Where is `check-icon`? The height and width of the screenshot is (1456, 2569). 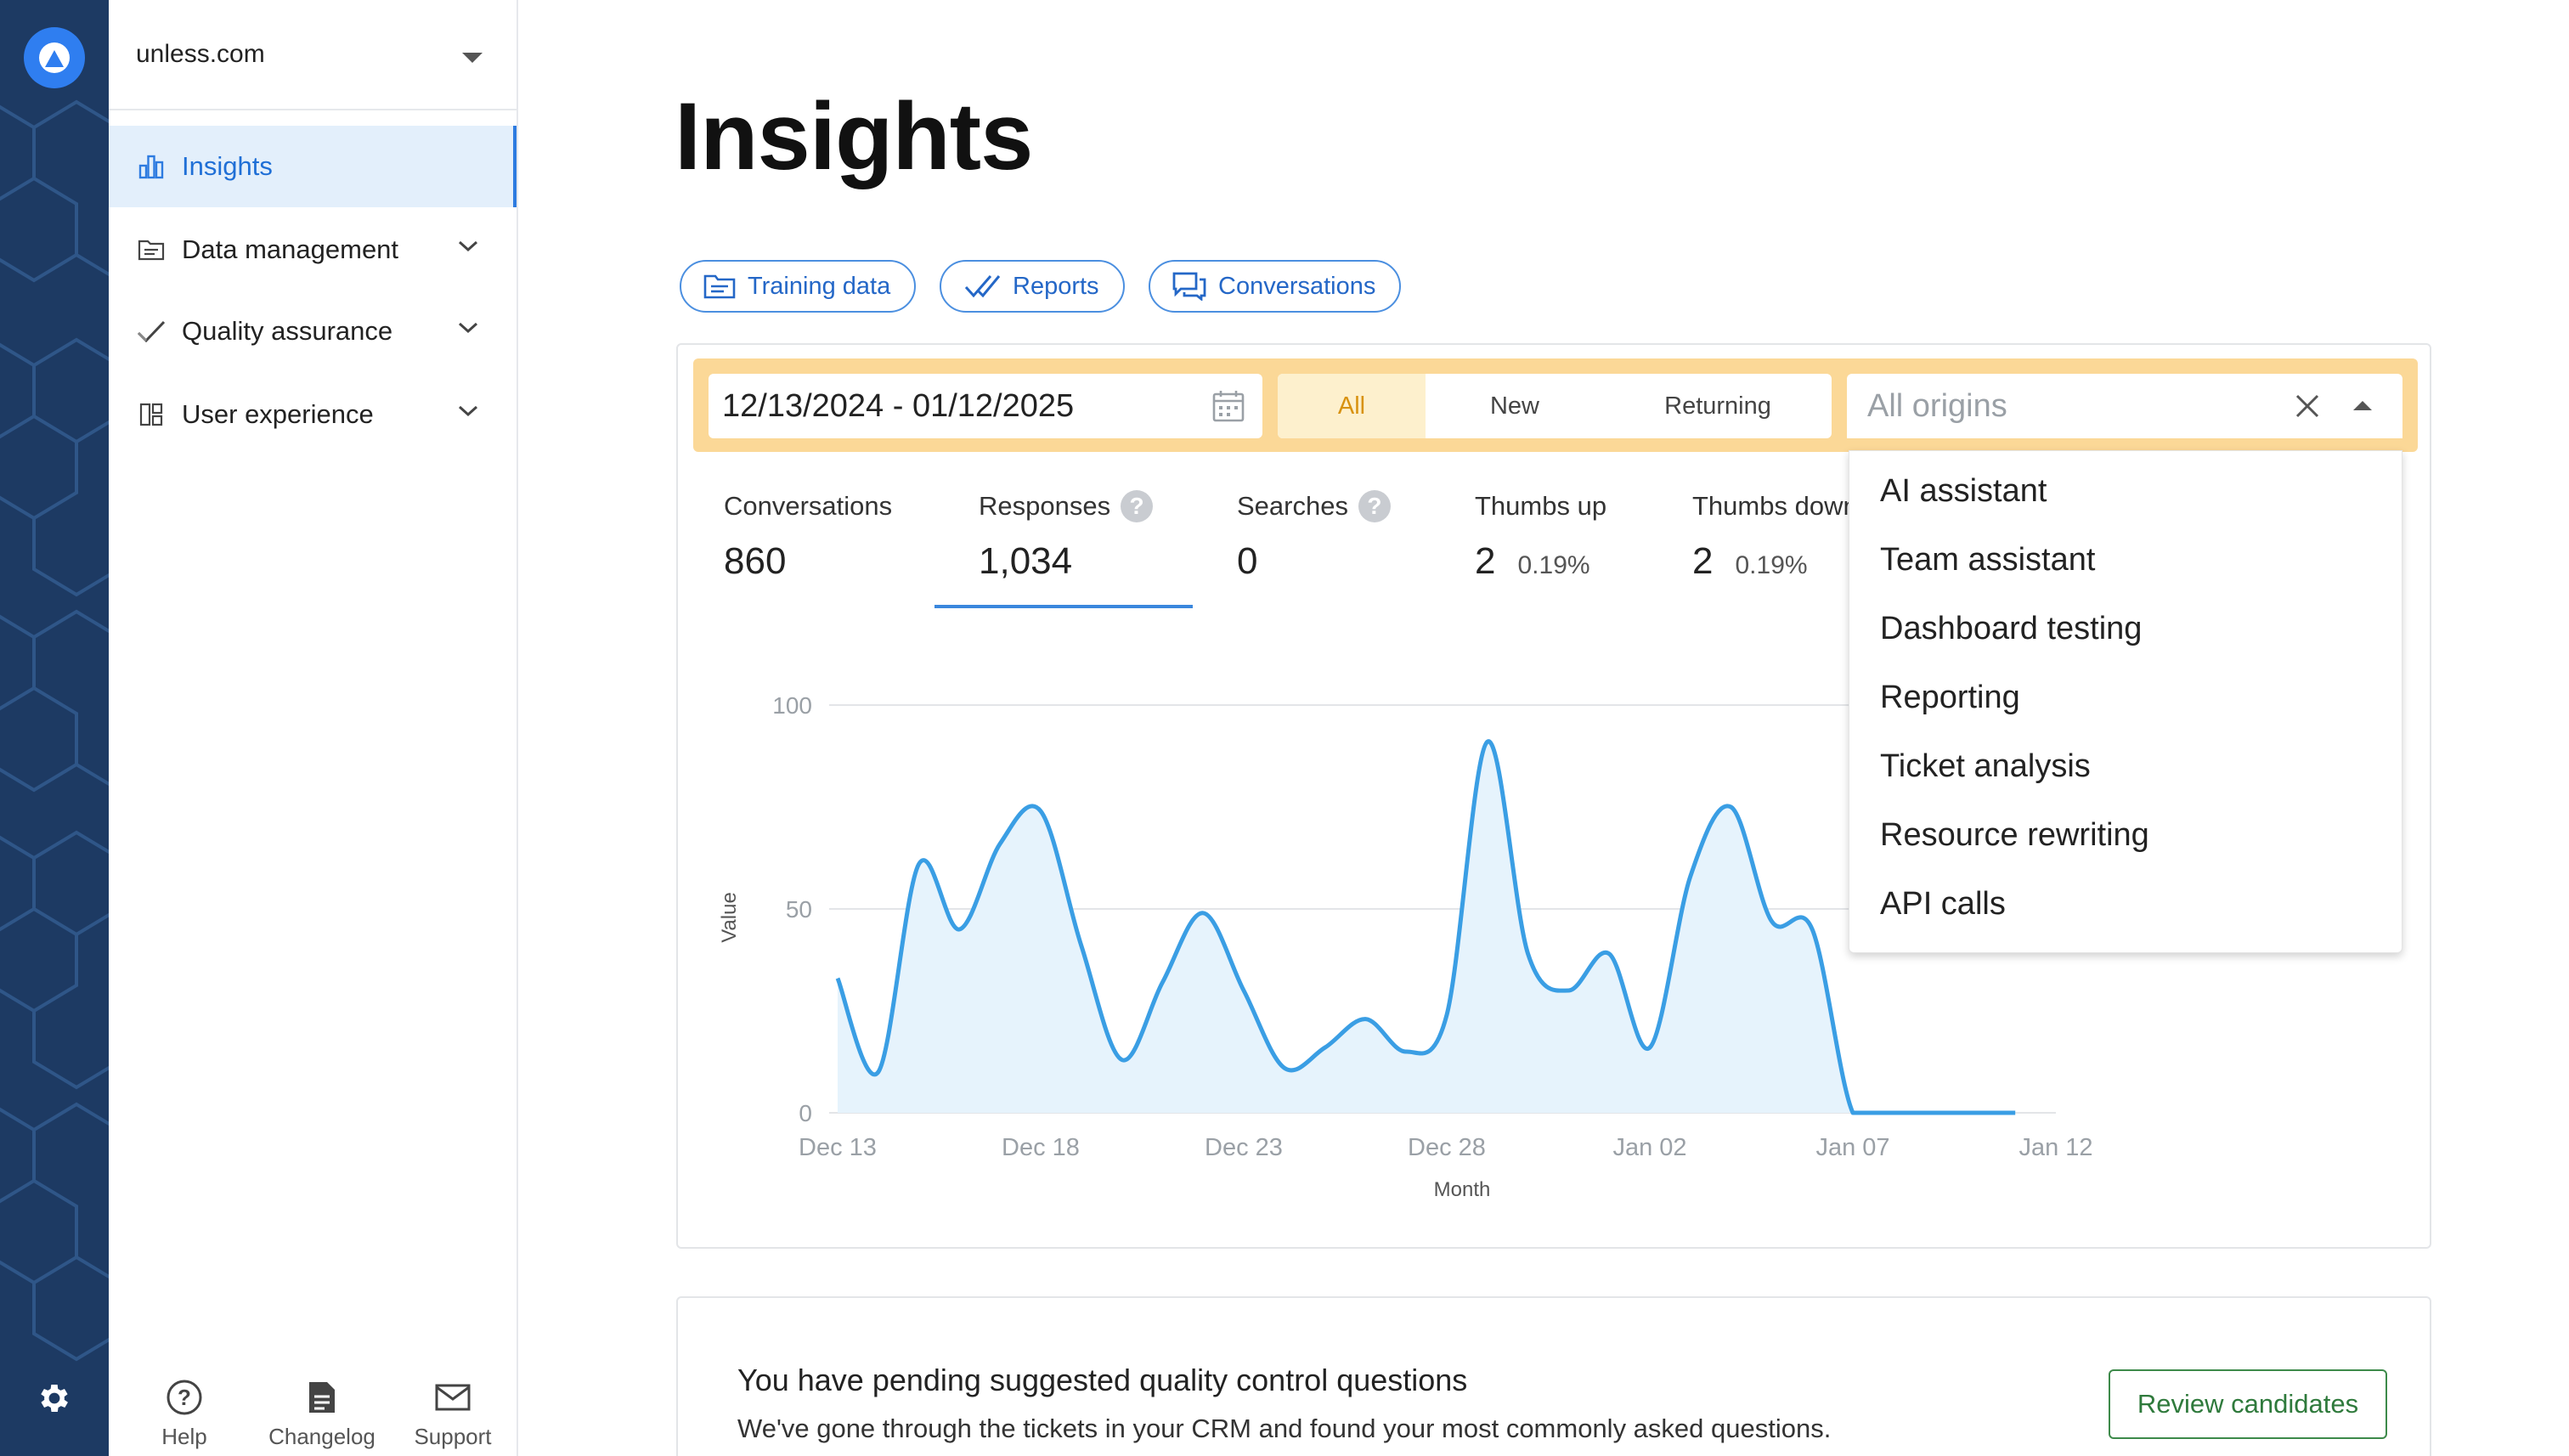 check-icon is located at coordinates (152, 332).